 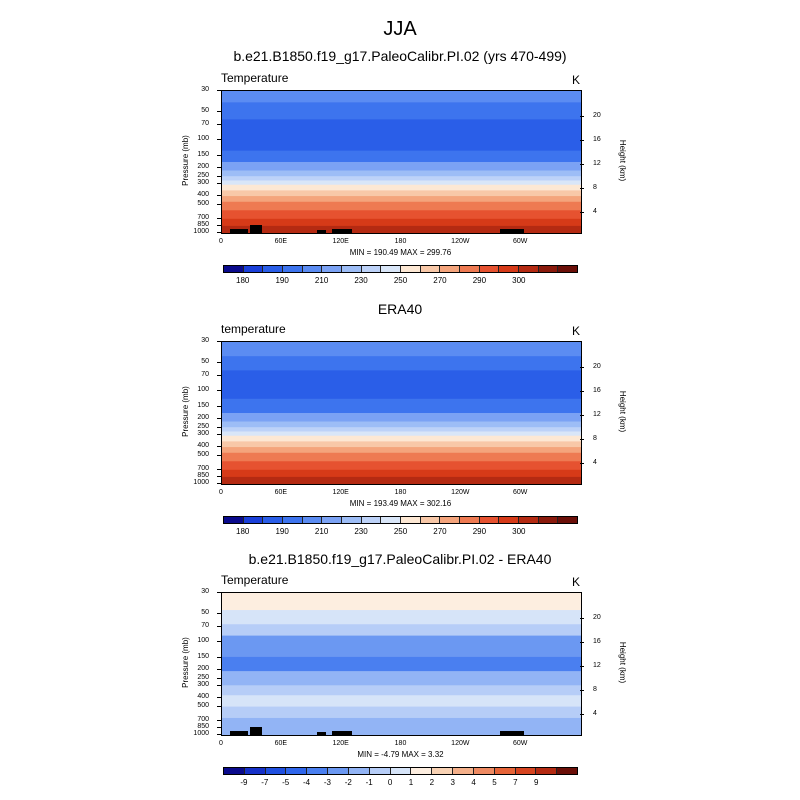 What do you see at coordinates (400, 29) in the screenshot?
I see `main-title: JJA` at bounding box center [400, 29].